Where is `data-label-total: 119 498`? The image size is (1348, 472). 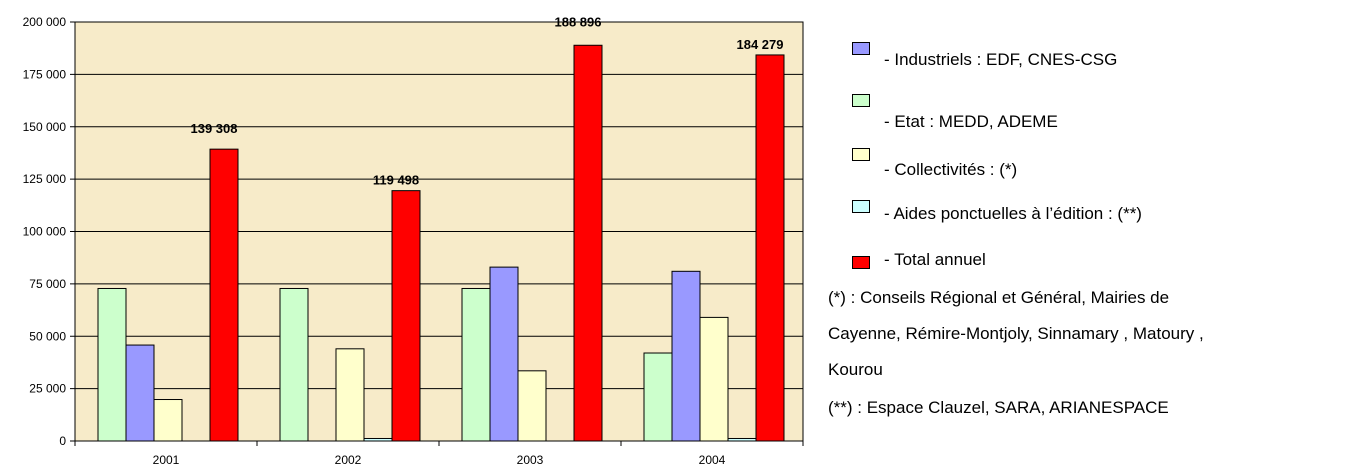
data-label-total: 119 498 is located at coordinates (396, 180).